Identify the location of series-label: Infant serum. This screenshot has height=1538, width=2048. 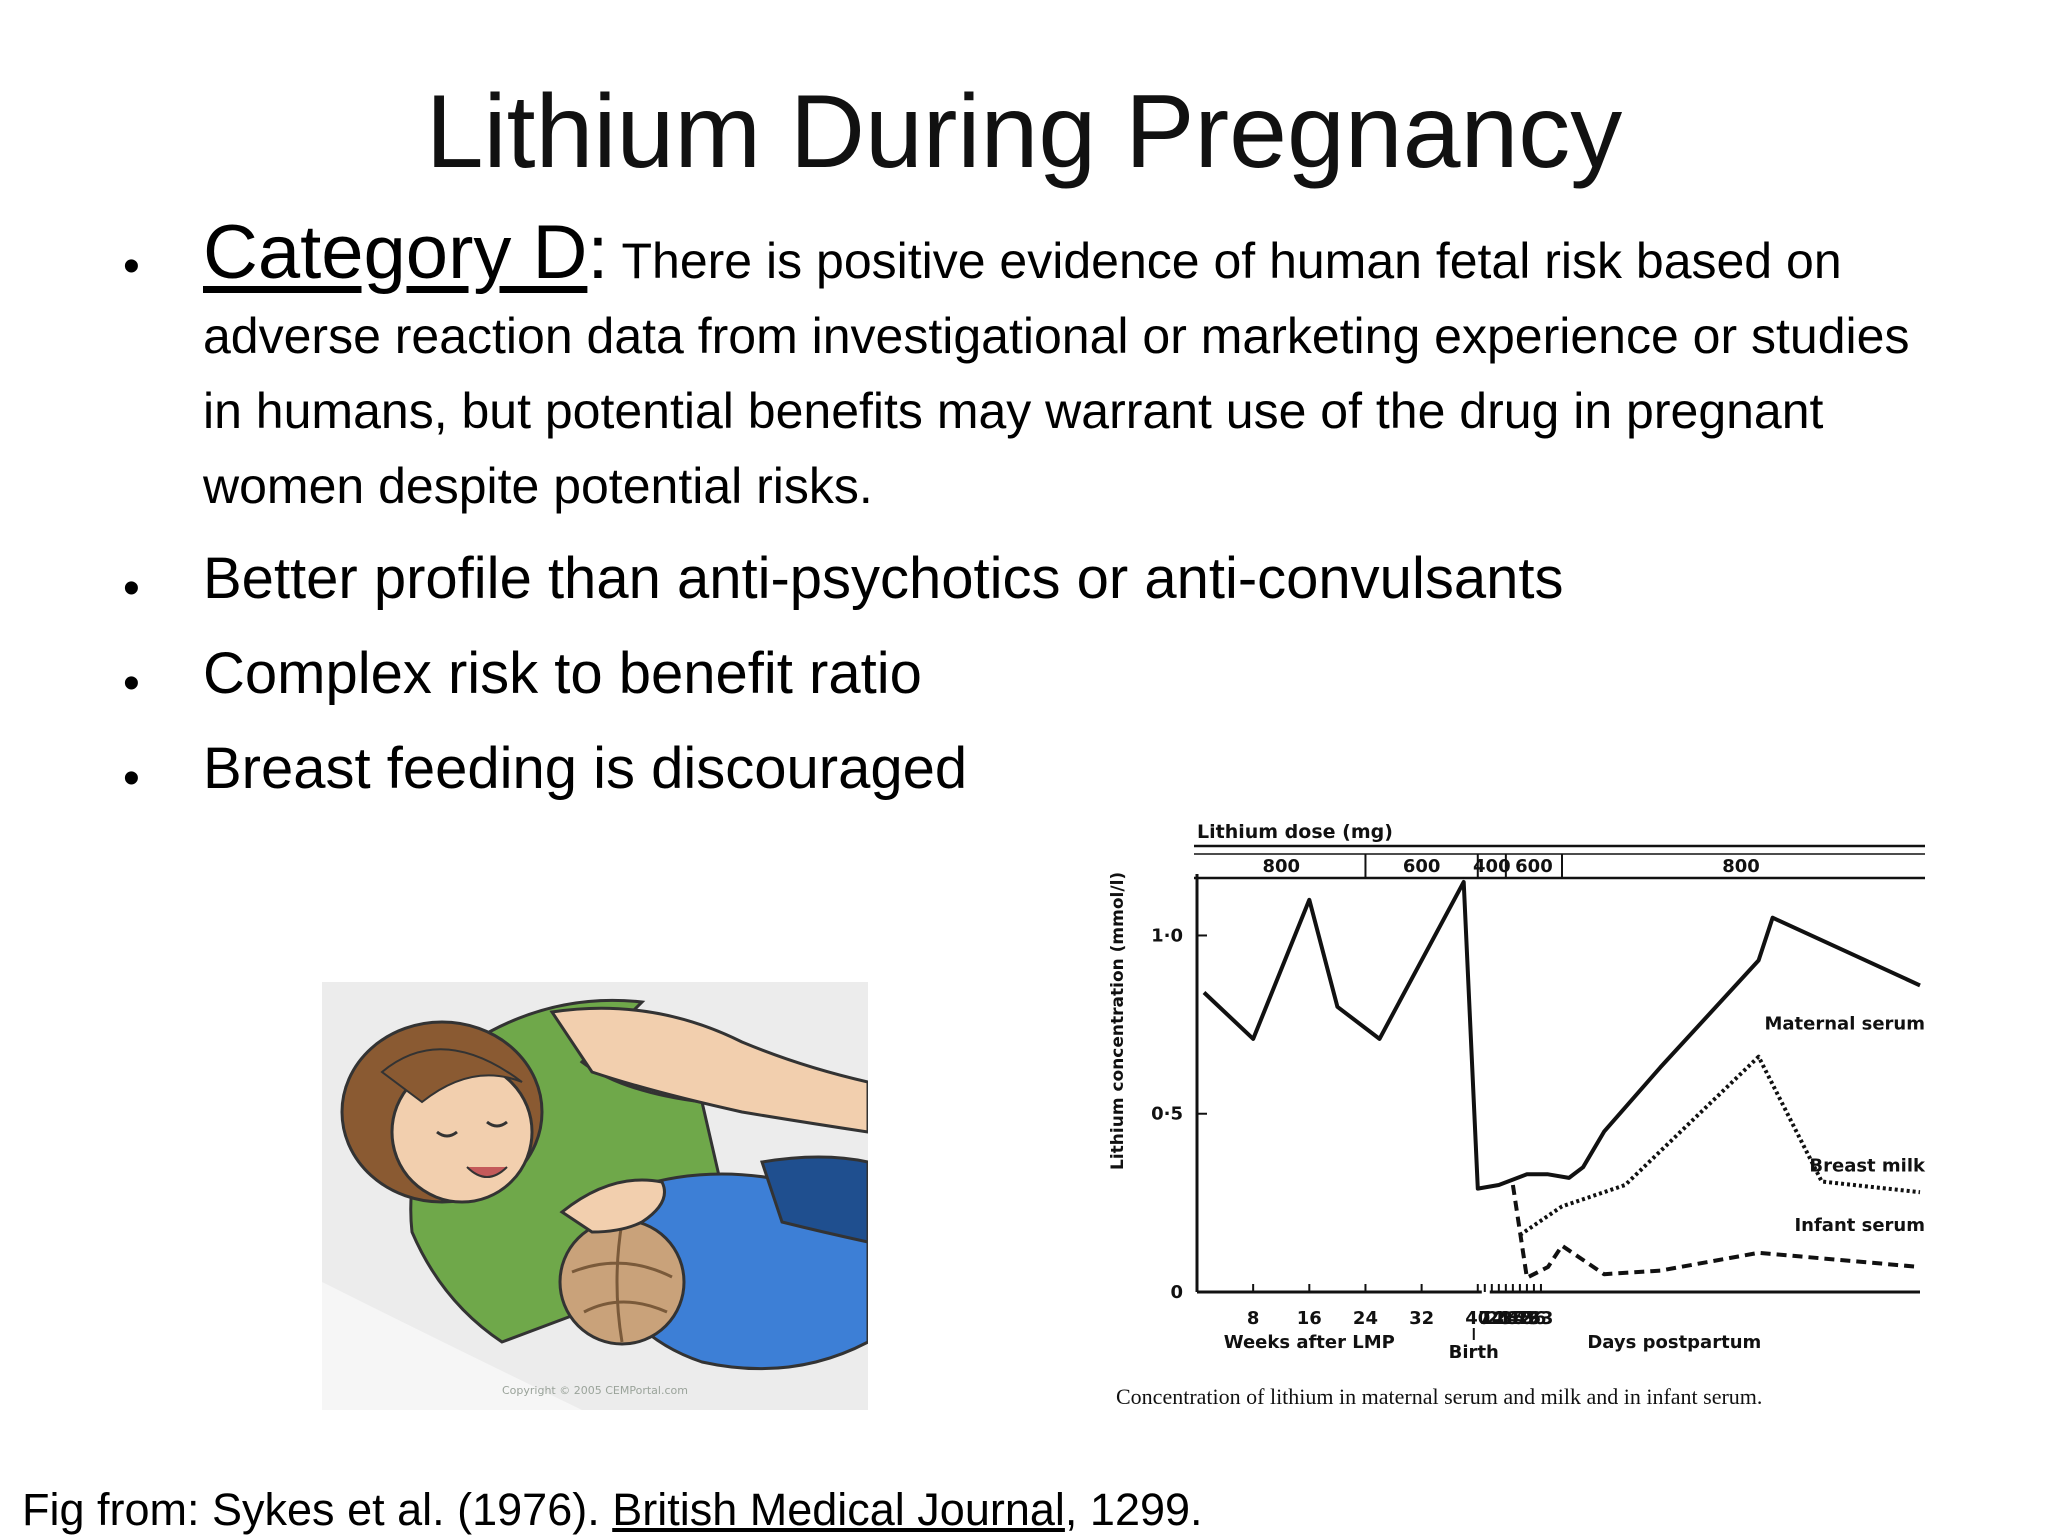
(1859, 1225).